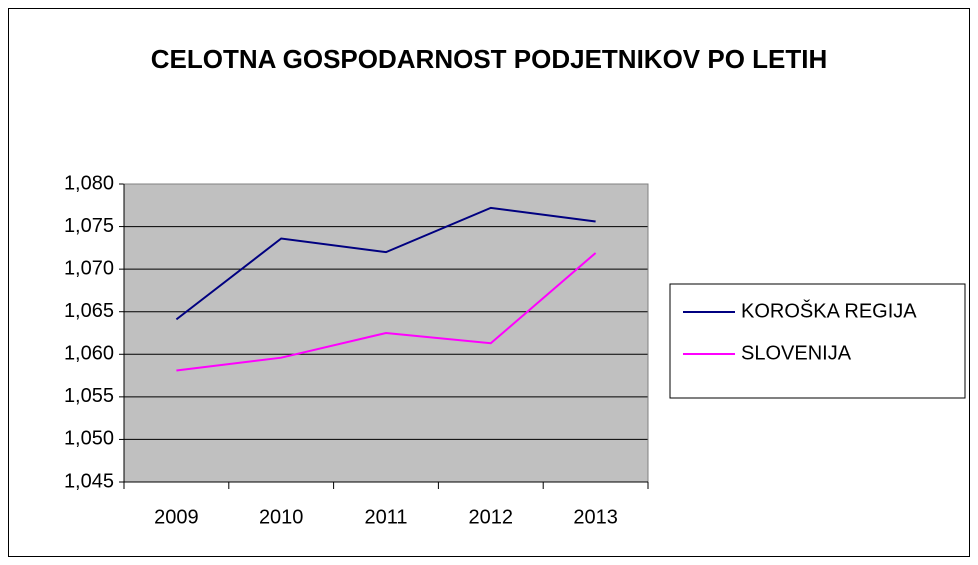 The image size is (978, 565). Describe the element at coordinates (89, 396) in the screenshot. I see `y-tick-label: 1,055` at that location.